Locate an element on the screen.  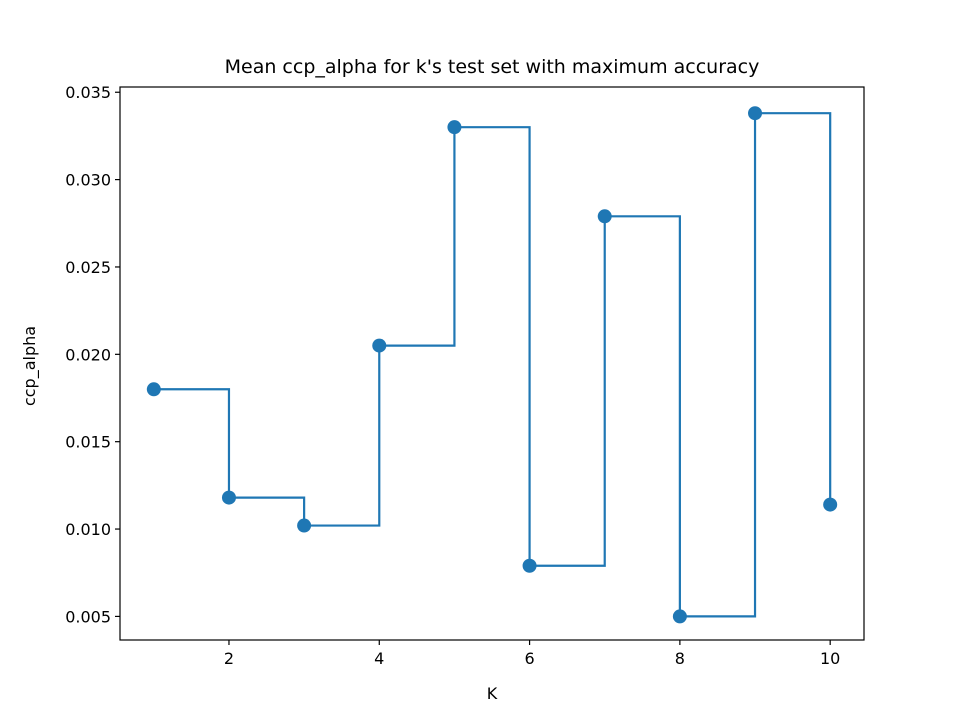
y-tick-label: 0.035 is located at coordinates (88, 92).